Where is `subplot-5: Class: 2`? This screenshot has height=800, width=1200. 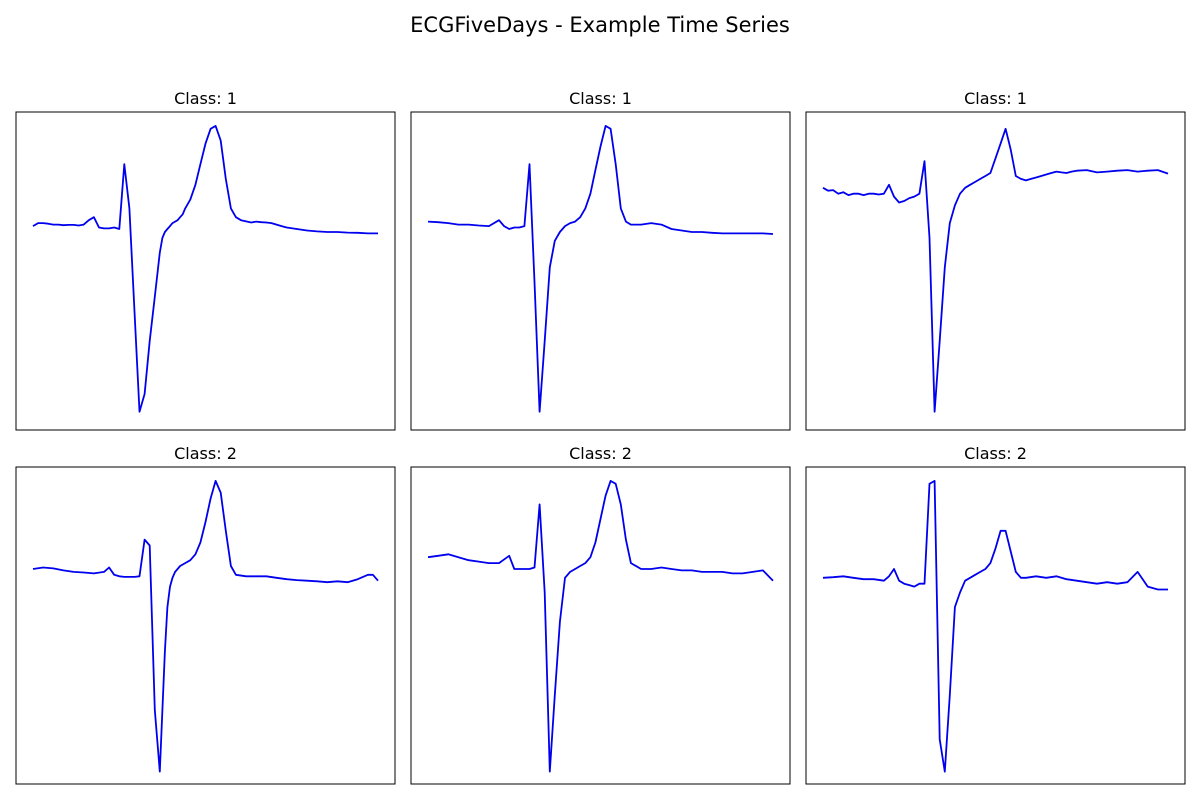 subplot-5: Class: 2 is located at coordinates (600, 614).